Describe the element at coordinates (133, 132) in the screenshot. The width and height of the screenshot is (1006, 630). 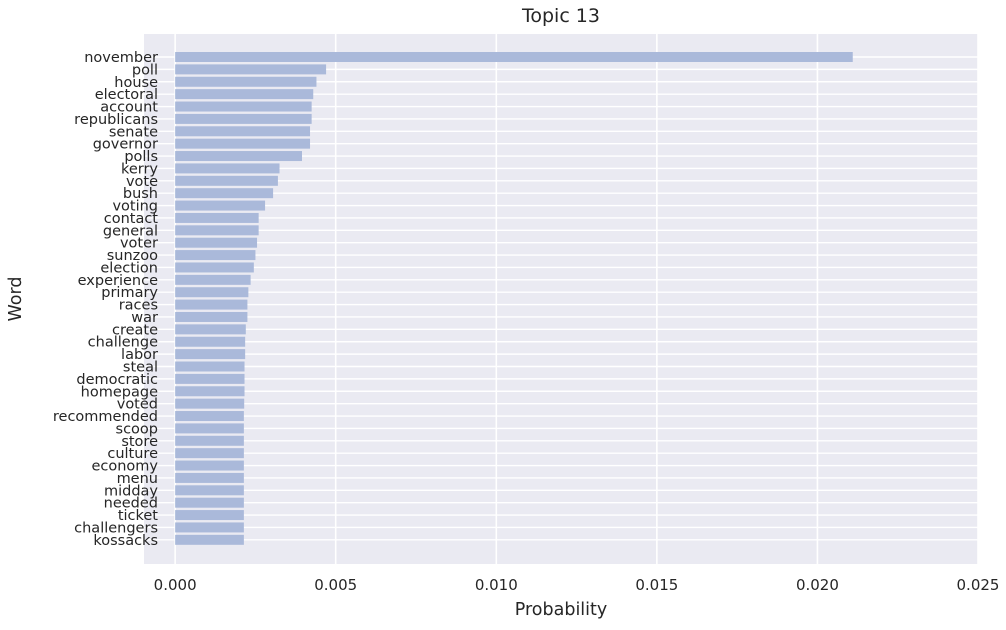
I see `y-tick-label: senate` at that location.